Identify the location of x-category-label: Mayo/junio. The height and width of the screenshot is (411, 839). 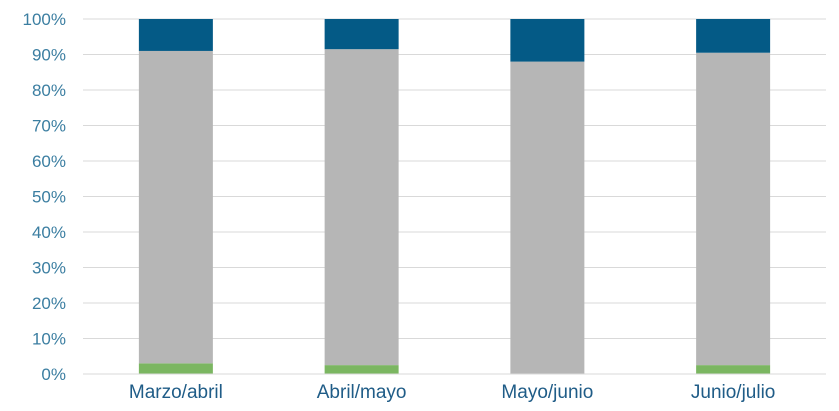
(547, 392).